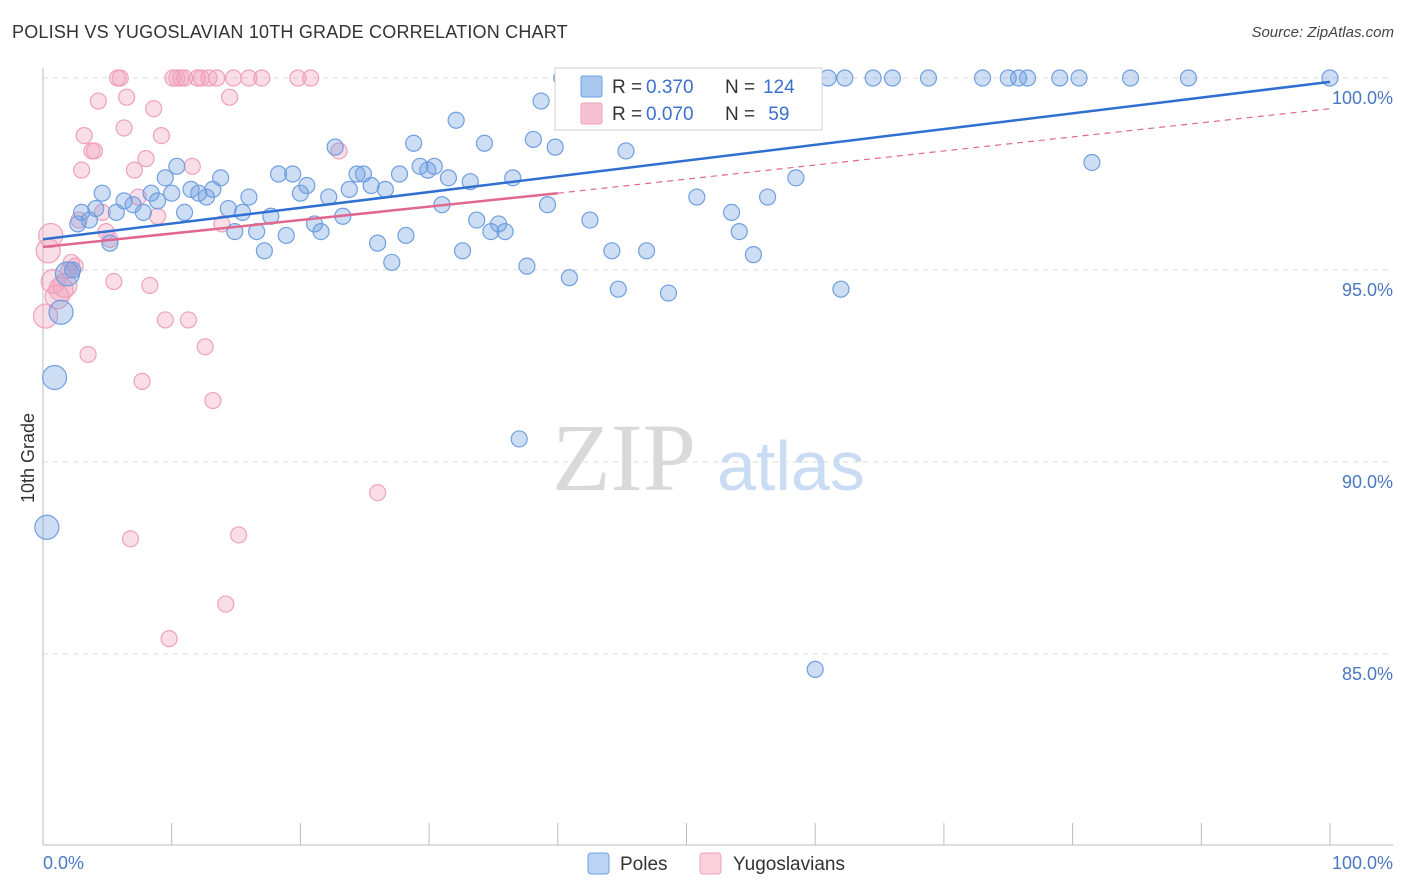  I want to click on legend-n-value-yugoslavians: 59, so click(776, 114).